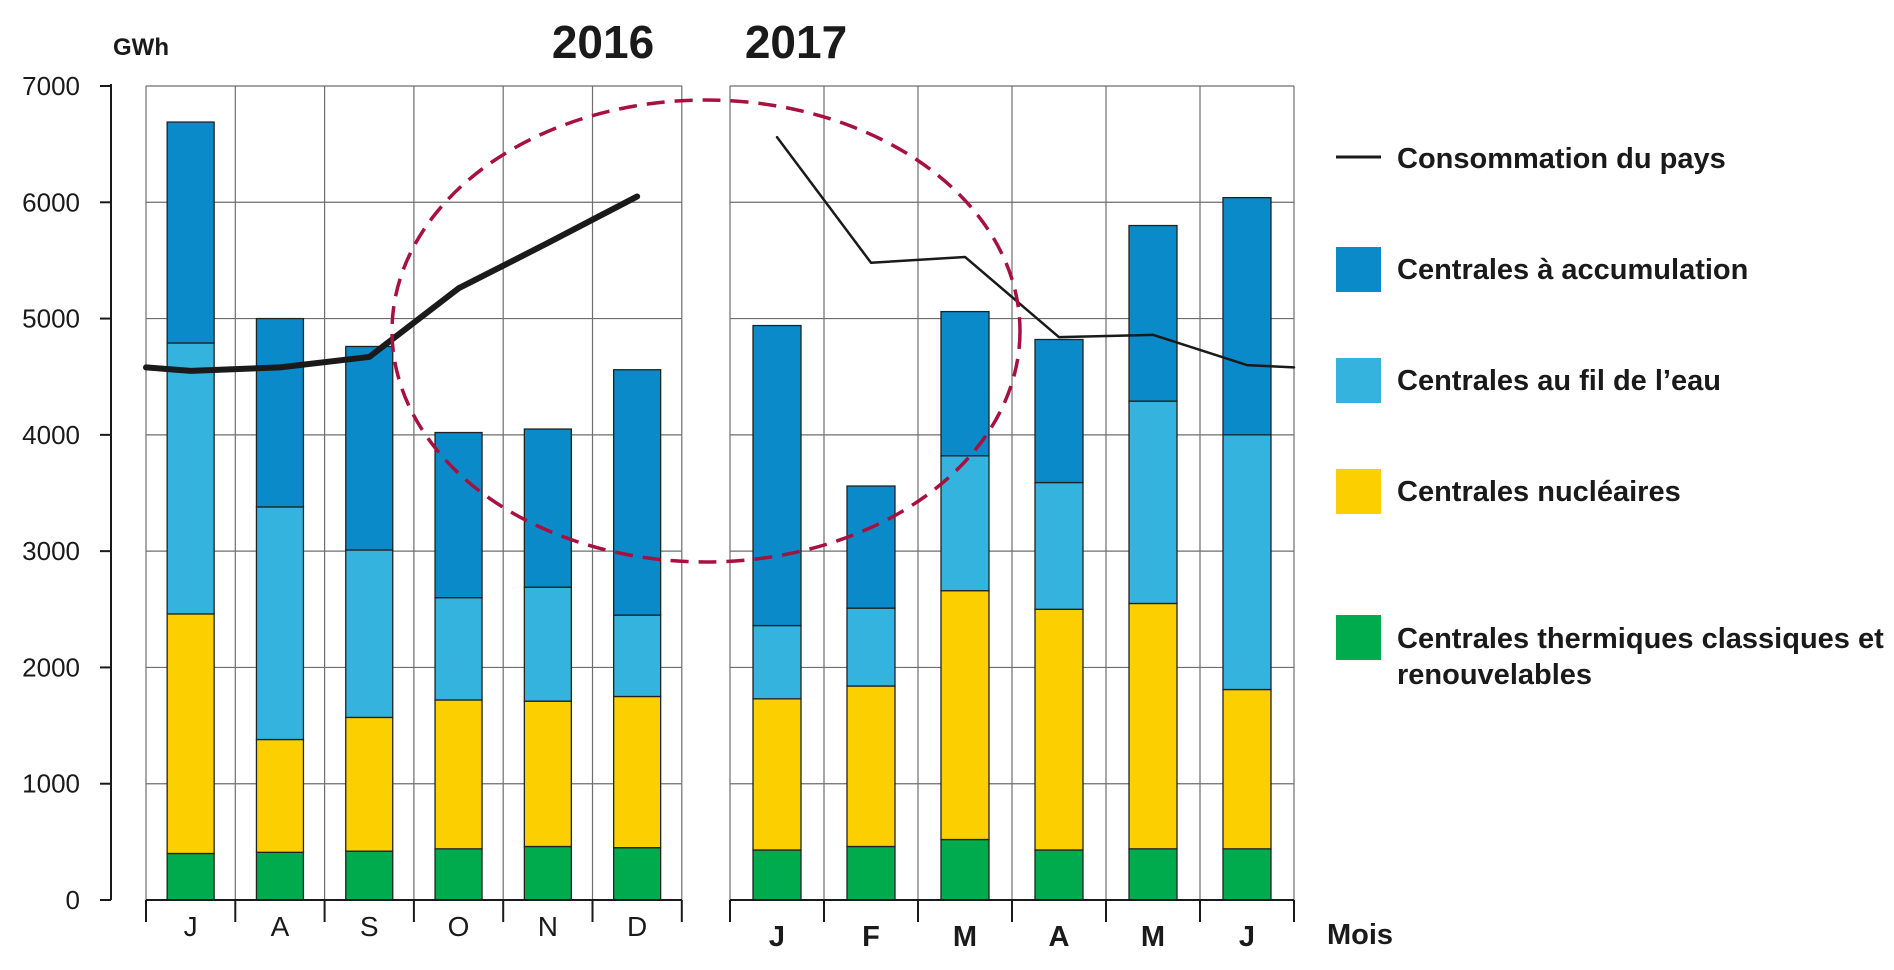 The width and height of the screenshot is (1894, 970). Describe the element at coordinates (719, 254) in the screenshot. I see `consumption-lines` at that location.